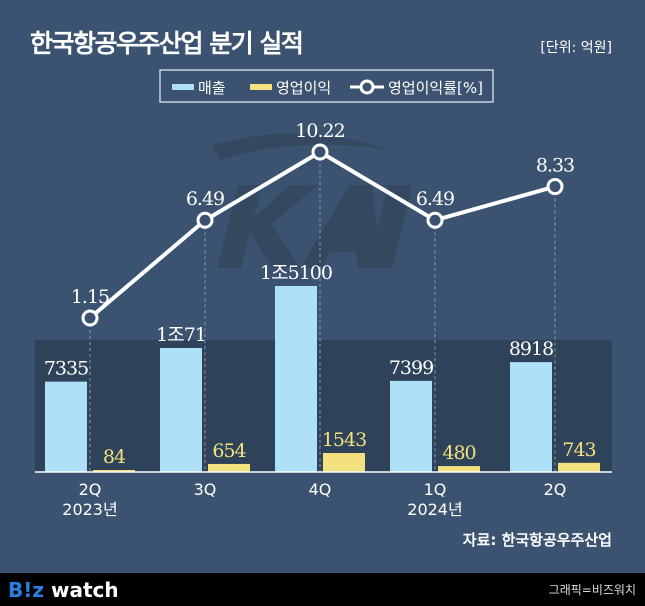 This screenshot has width=645, height=606. What do you see at coordinates (576, 48) in the screenshot?
I see `unit-label: [단위: 억원]` at bounding box center [576, 48].